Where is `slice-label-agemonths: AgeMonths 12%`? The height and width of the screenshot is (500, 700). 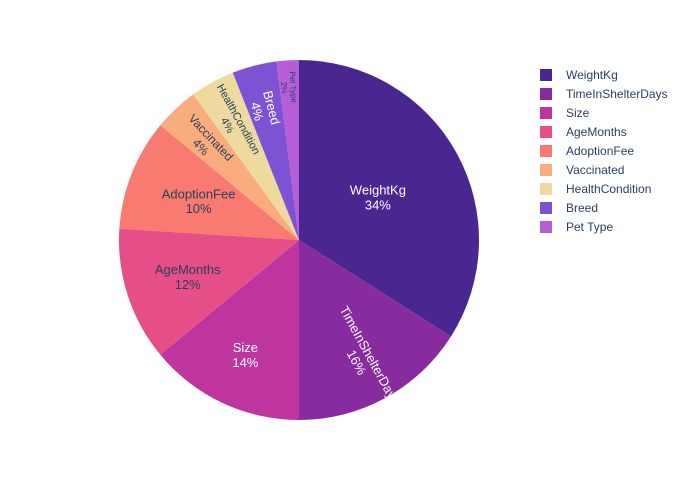 slice-label-agemonths: AgeMonths 12% is located at coordinates (188, 277).